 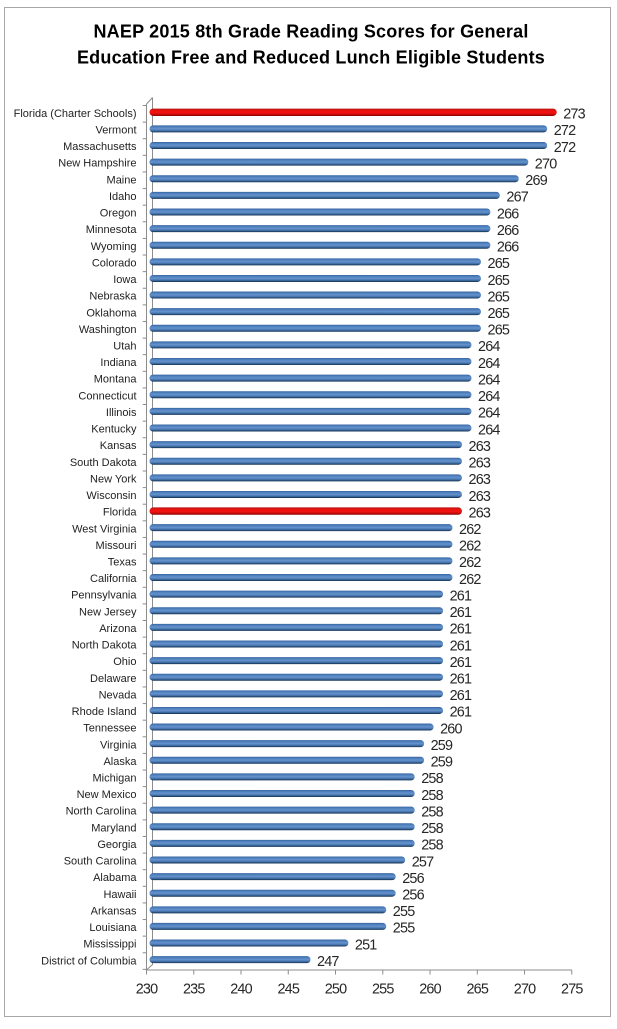 I want to click on svg-text: Indiana, so click(x=118, y=363).